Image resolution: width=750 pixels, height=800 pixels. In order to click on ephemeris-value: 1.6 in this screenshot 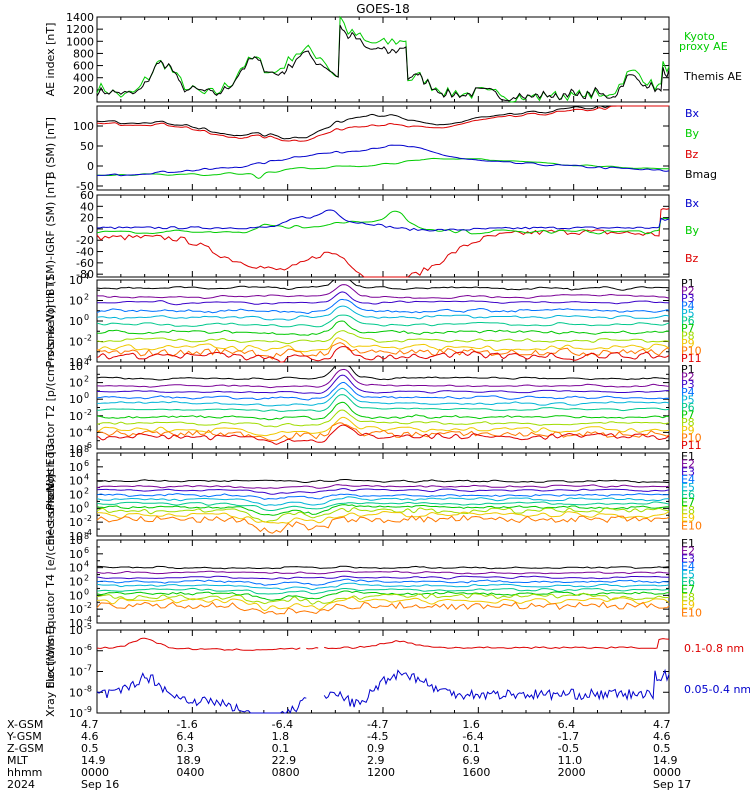, I will do `click(471, 724)`.